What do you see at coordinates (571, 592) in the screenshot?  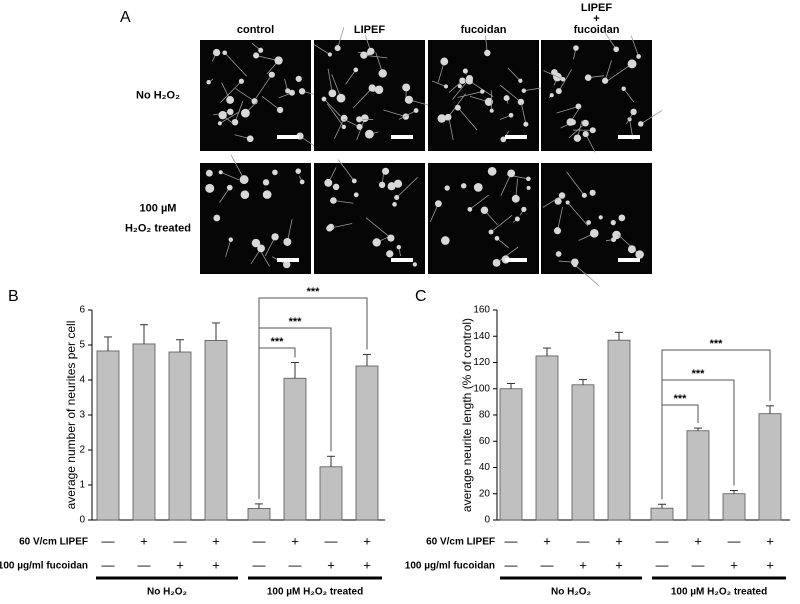 I see `group-label: No H₂O₂` at bounding box center [571, 592].